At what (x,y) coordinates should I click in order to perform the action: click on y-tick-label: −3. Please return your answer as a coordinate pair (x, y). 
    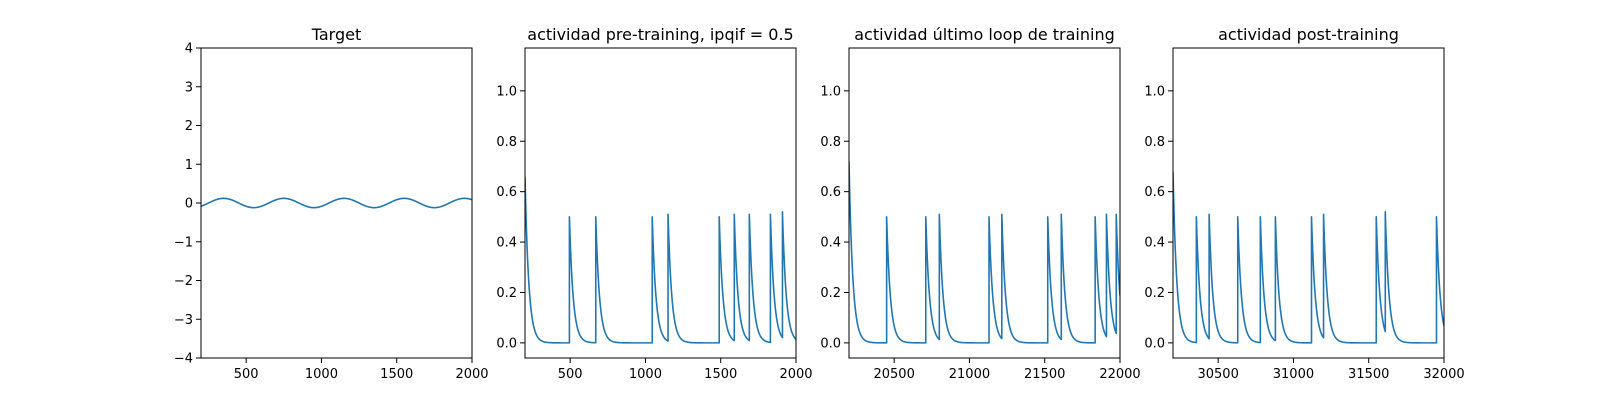
    Looking at the image, I should click on (183, 320).